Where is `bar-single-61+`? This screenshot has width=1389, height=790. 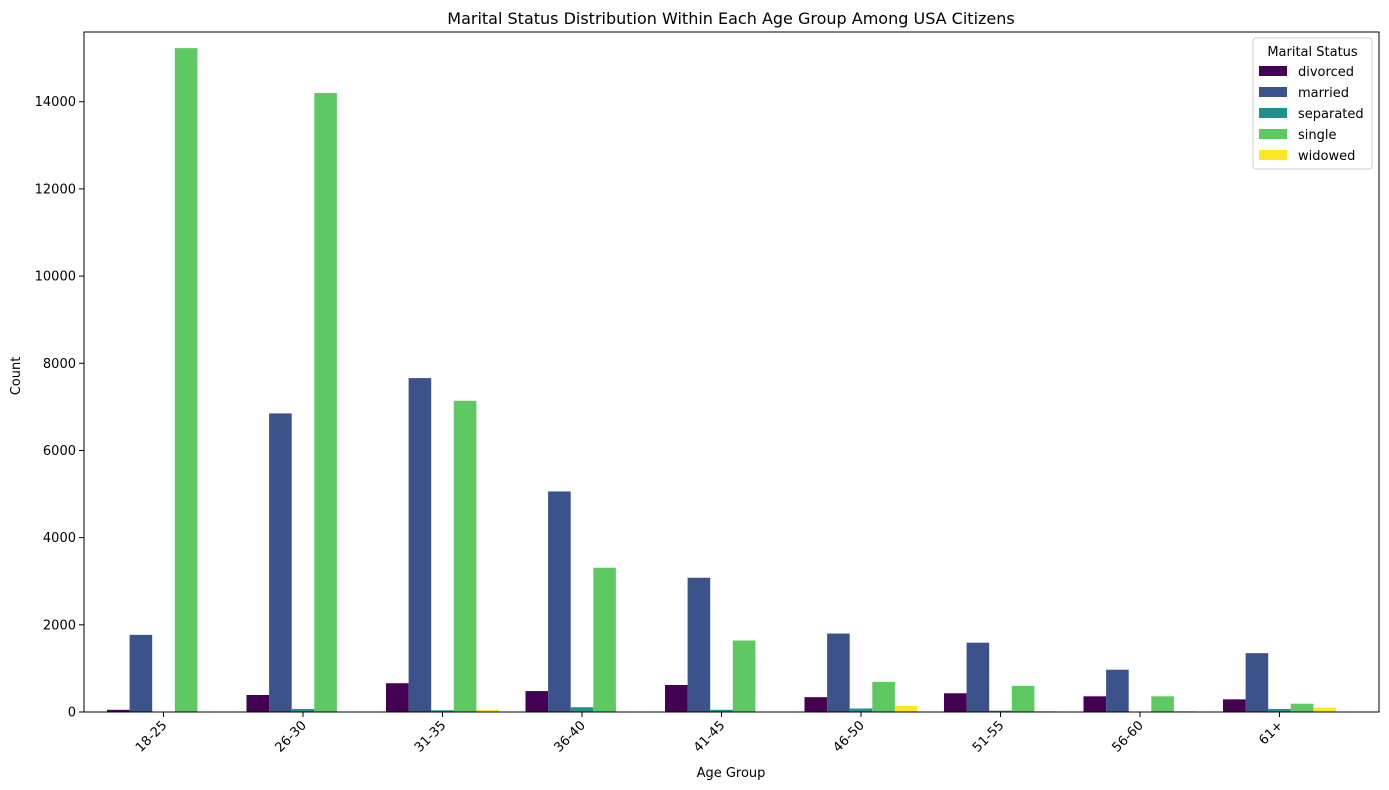 bar-single-61+ is located at coordinates (1302, 707).